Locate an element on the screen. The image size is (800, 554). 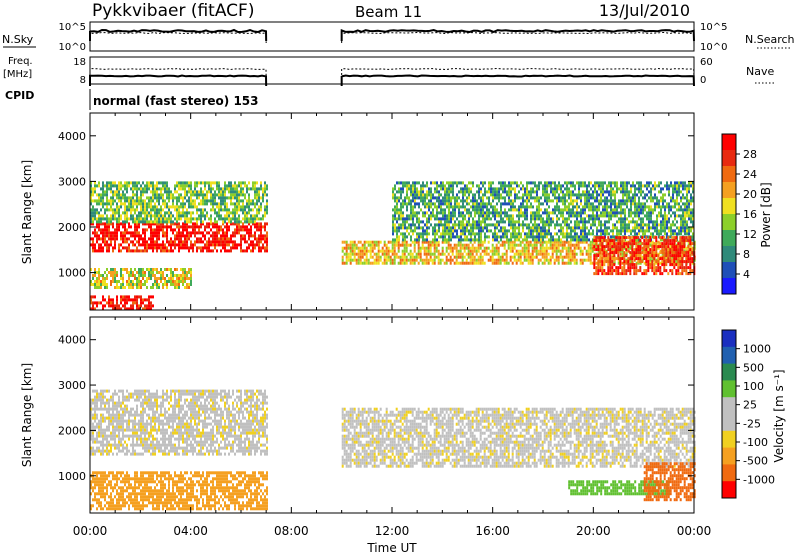
power-colorbar-tick-label: 28 is located at coordinates (750, 154).